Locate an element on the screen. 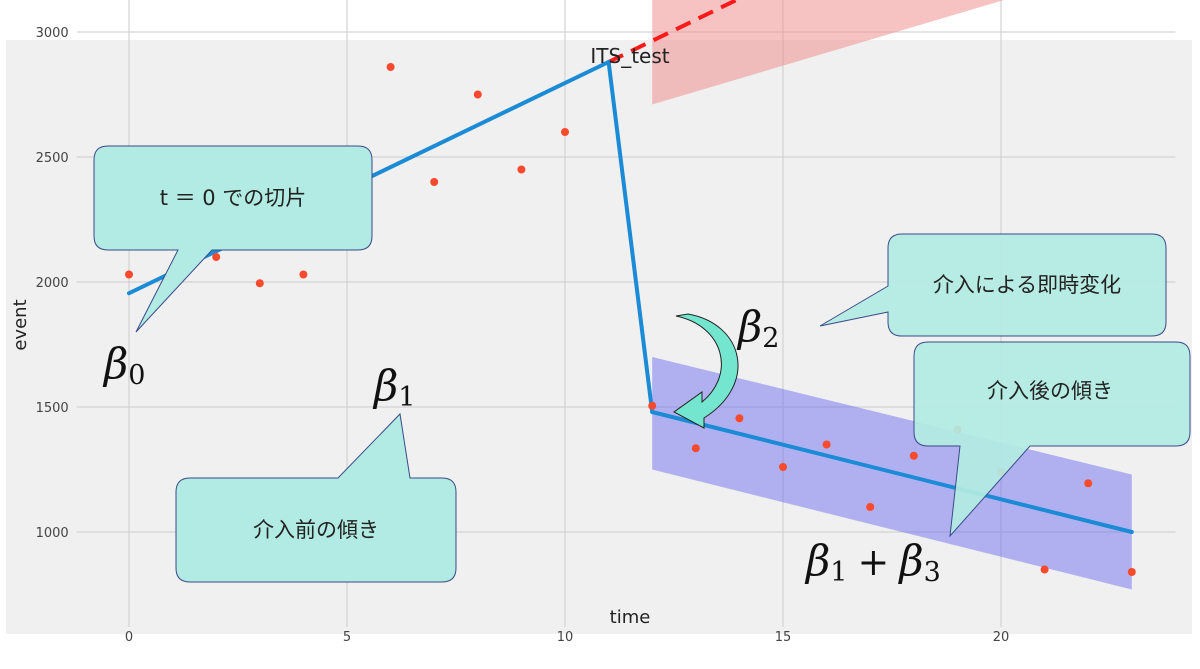  y-axis-label: event is located at coordinates (20, 324).